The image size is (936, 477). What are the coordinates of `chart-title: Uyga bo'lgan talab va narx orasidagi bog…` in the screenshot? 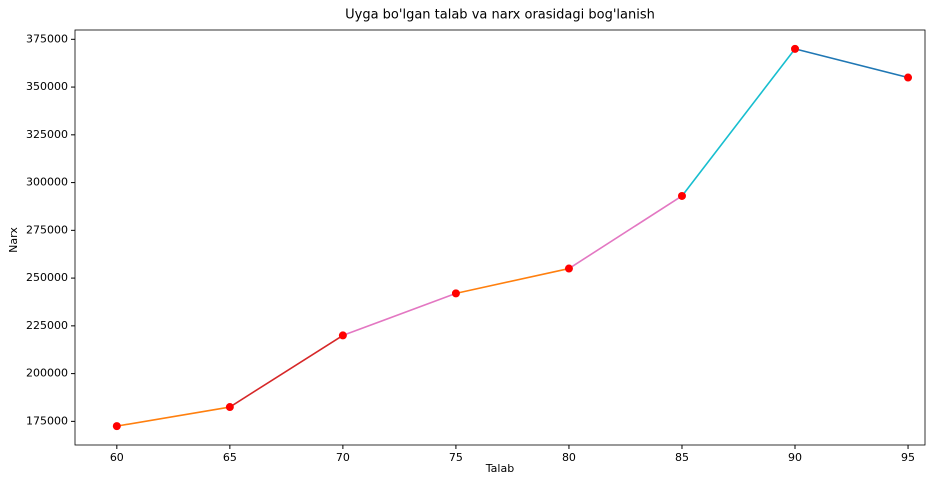 It's located at (500, 15).